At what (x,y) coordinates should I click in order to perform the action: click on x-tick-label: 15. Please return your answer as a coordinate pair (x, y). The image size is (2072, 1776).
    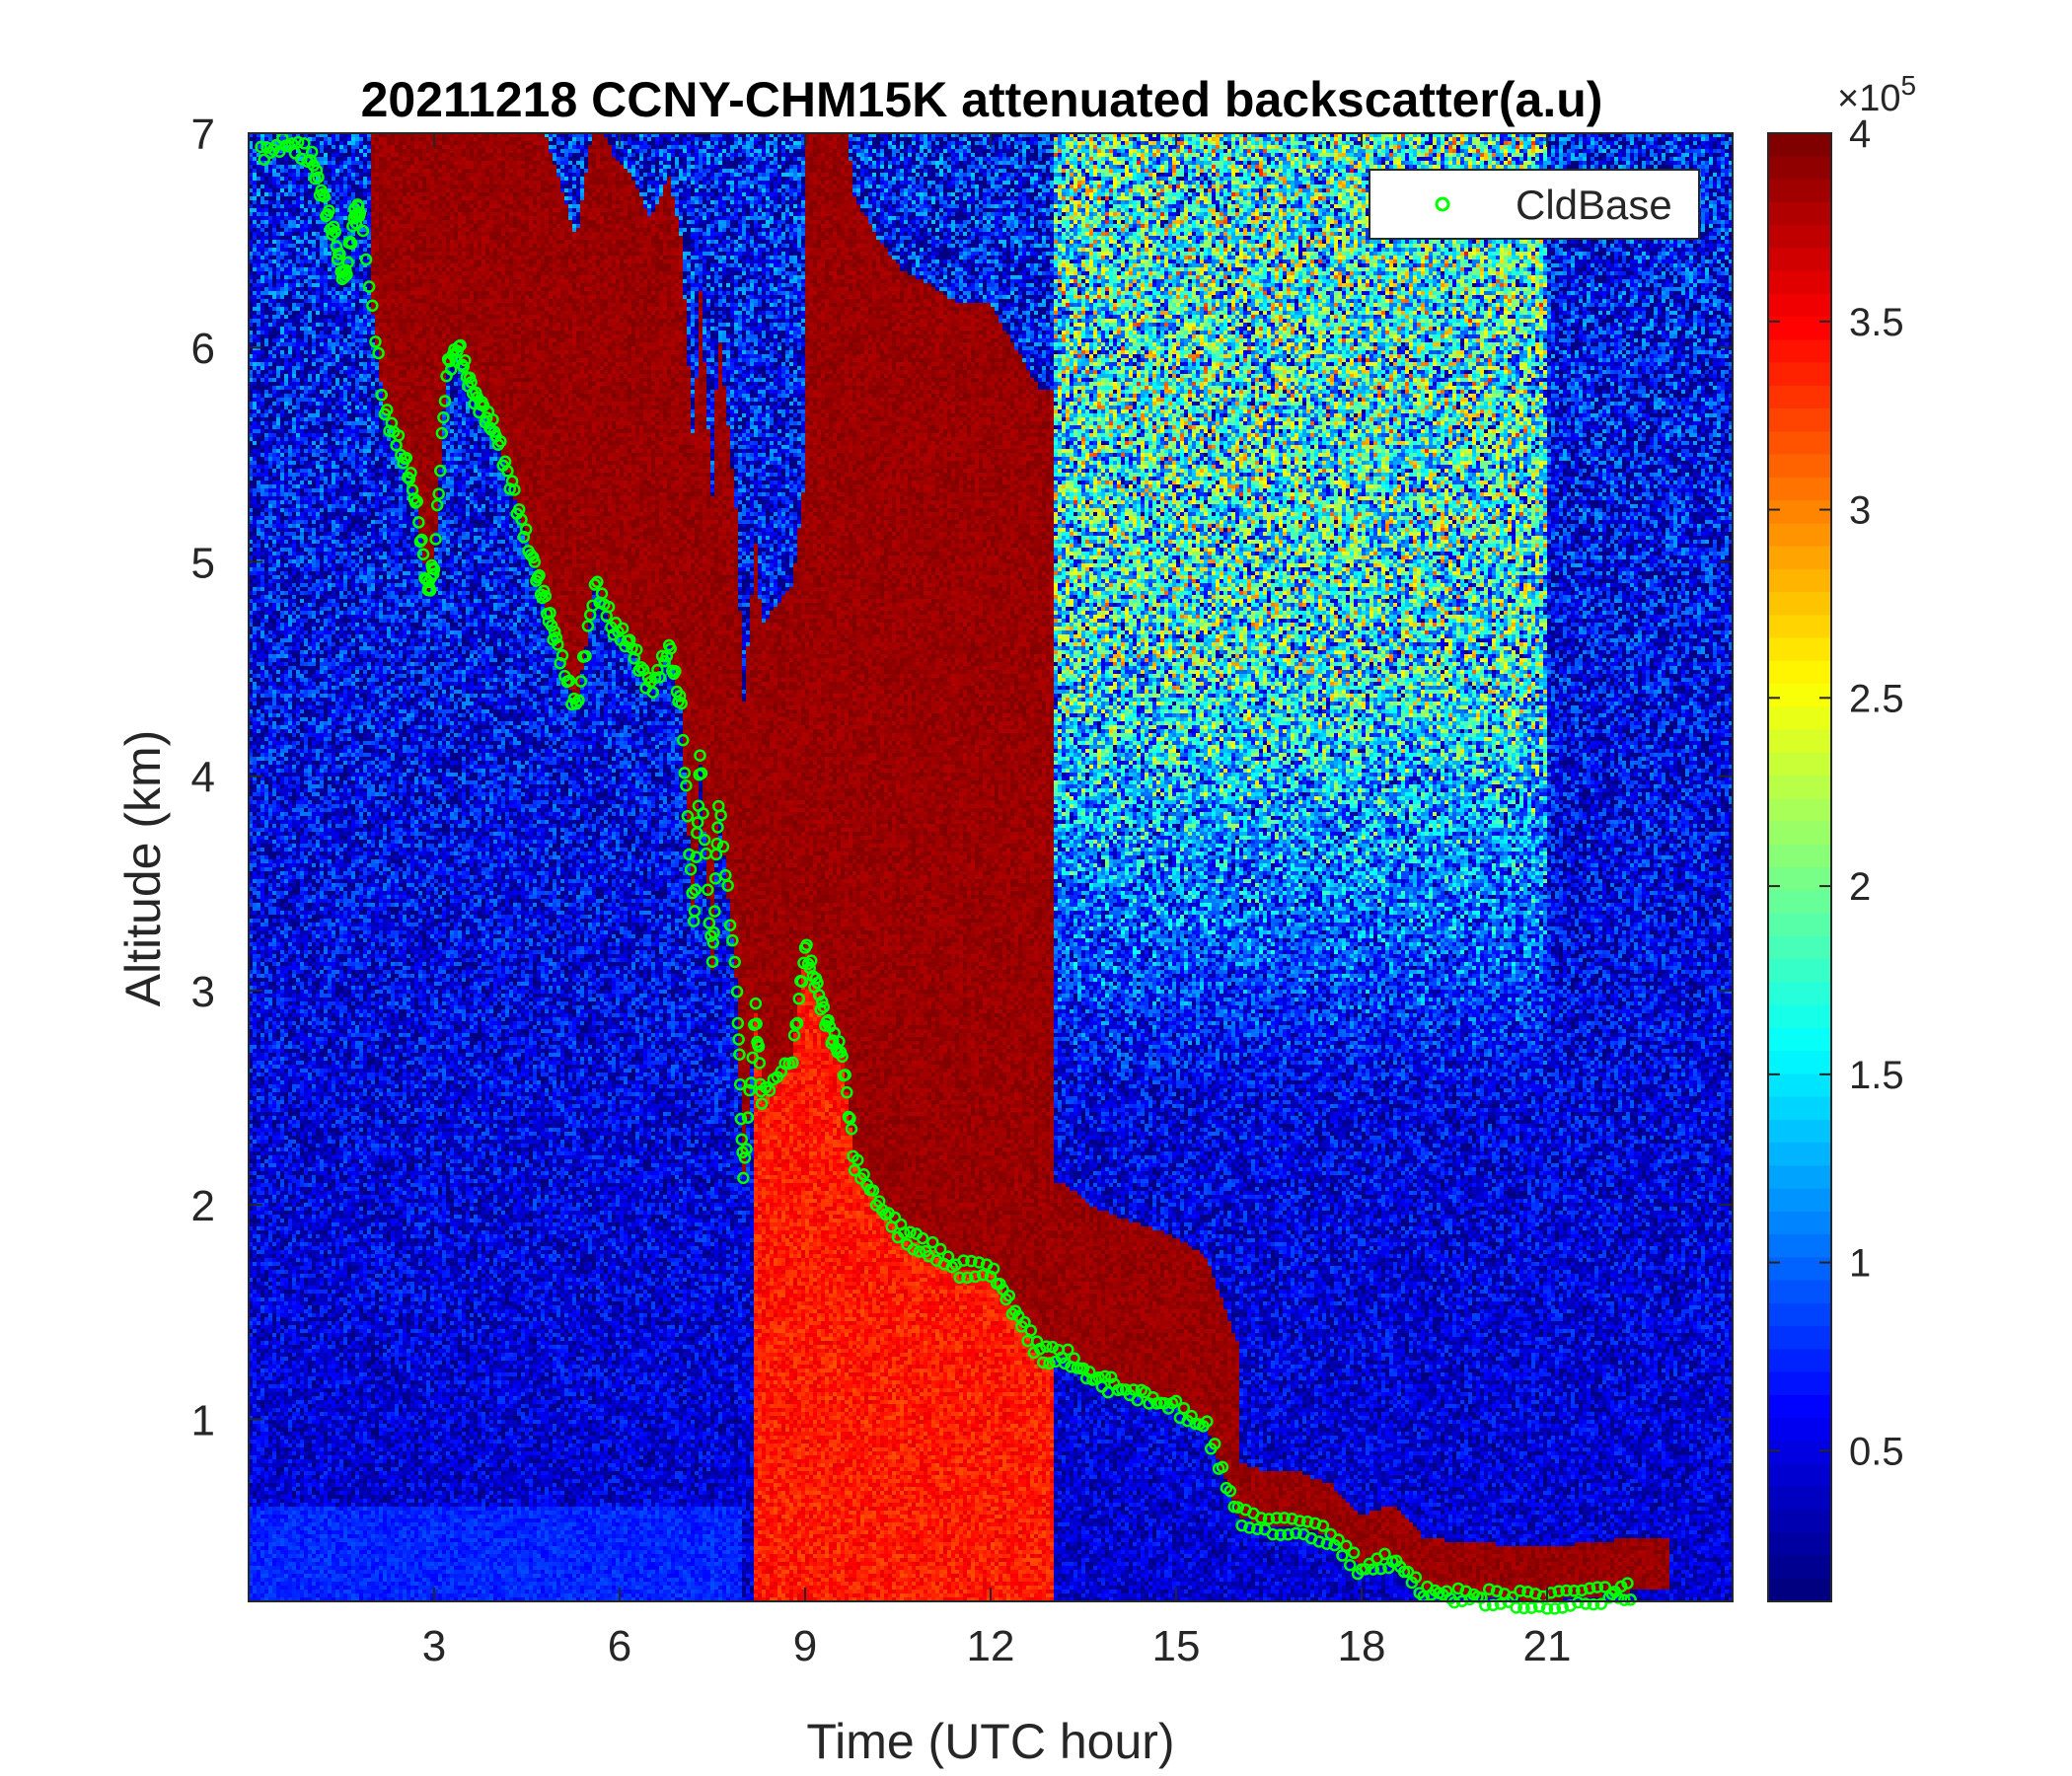
    Looking at the image, I should click on (1177, 1646).